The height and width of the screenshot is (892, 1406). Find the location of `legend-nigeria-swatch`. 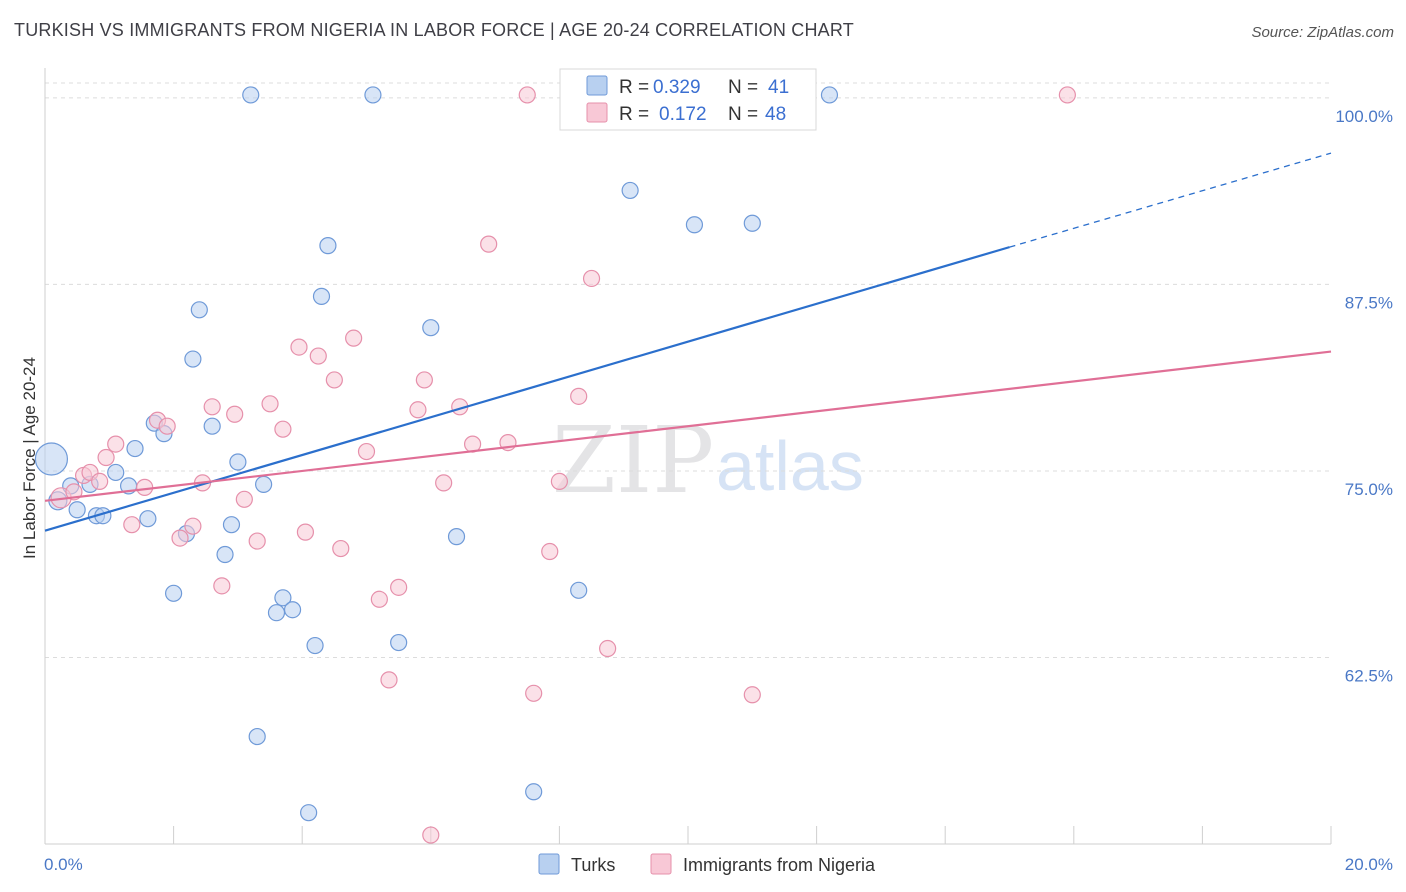

legend-nigeria-swatch is located at coordinates (597, 112).